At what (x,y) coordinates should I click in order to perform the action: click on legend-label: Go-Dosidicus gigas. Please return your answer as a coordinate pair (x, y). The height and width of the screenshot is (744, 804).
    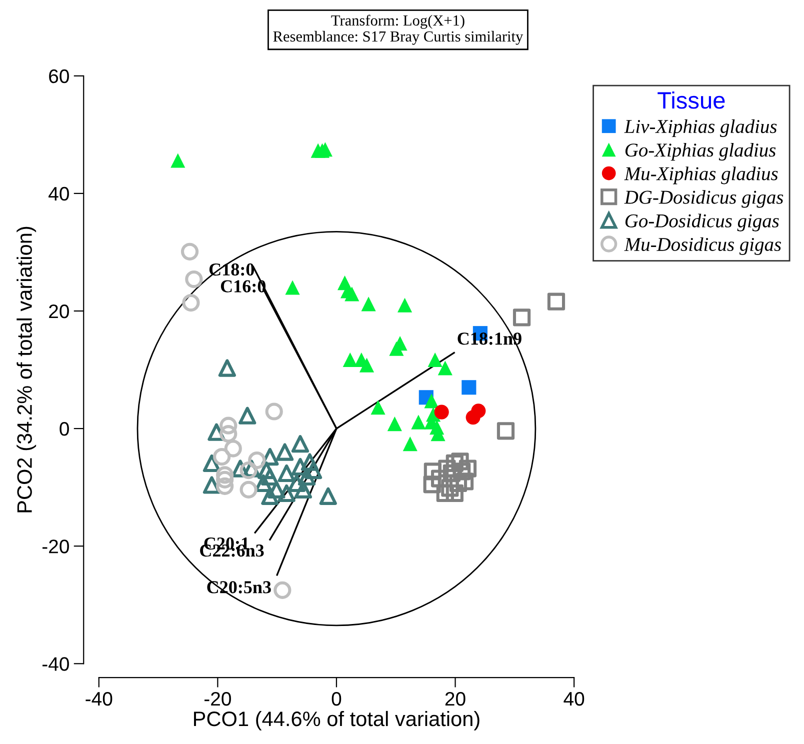
    Looking at the image, I should click on (702, 223).